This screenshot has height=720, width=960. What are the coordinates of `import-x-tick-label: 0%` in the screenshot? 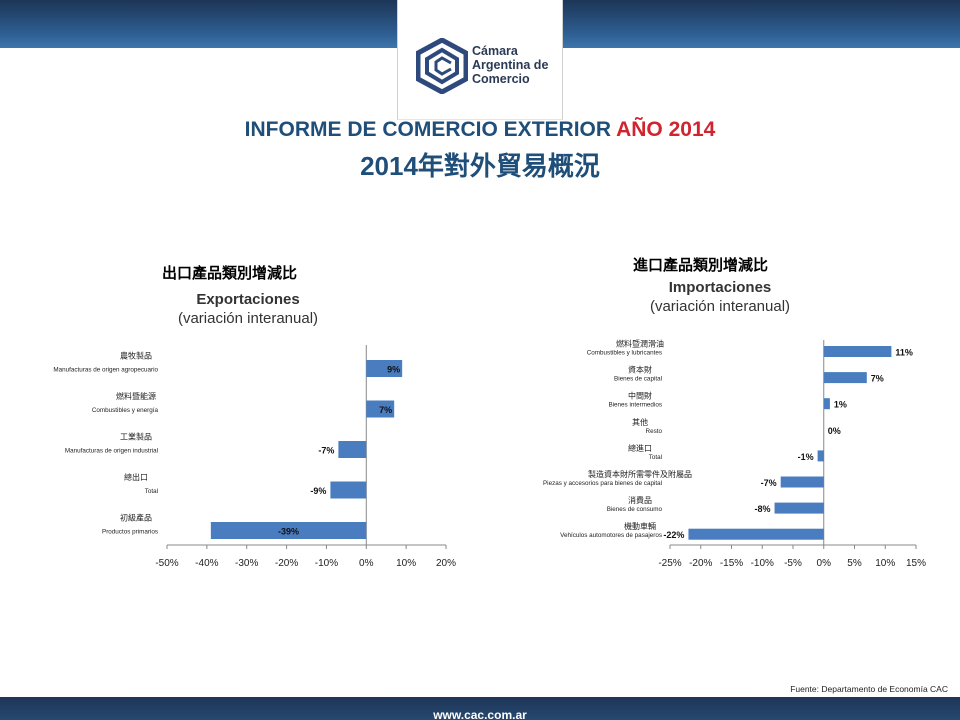 It's located at (824, 563).